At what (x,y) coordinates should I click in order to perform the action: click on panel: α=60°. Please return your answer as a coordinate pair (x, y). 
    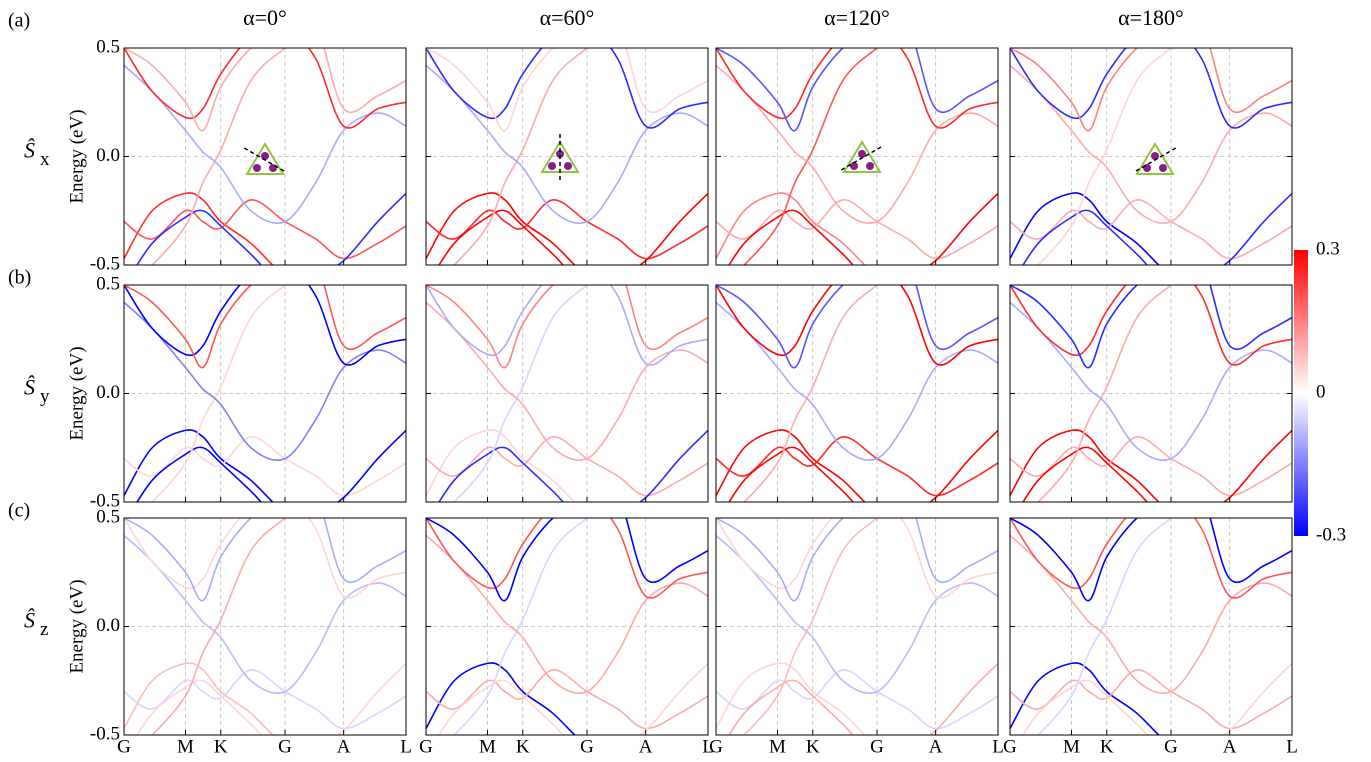
    Looking at the image, I should click on (567, 135).